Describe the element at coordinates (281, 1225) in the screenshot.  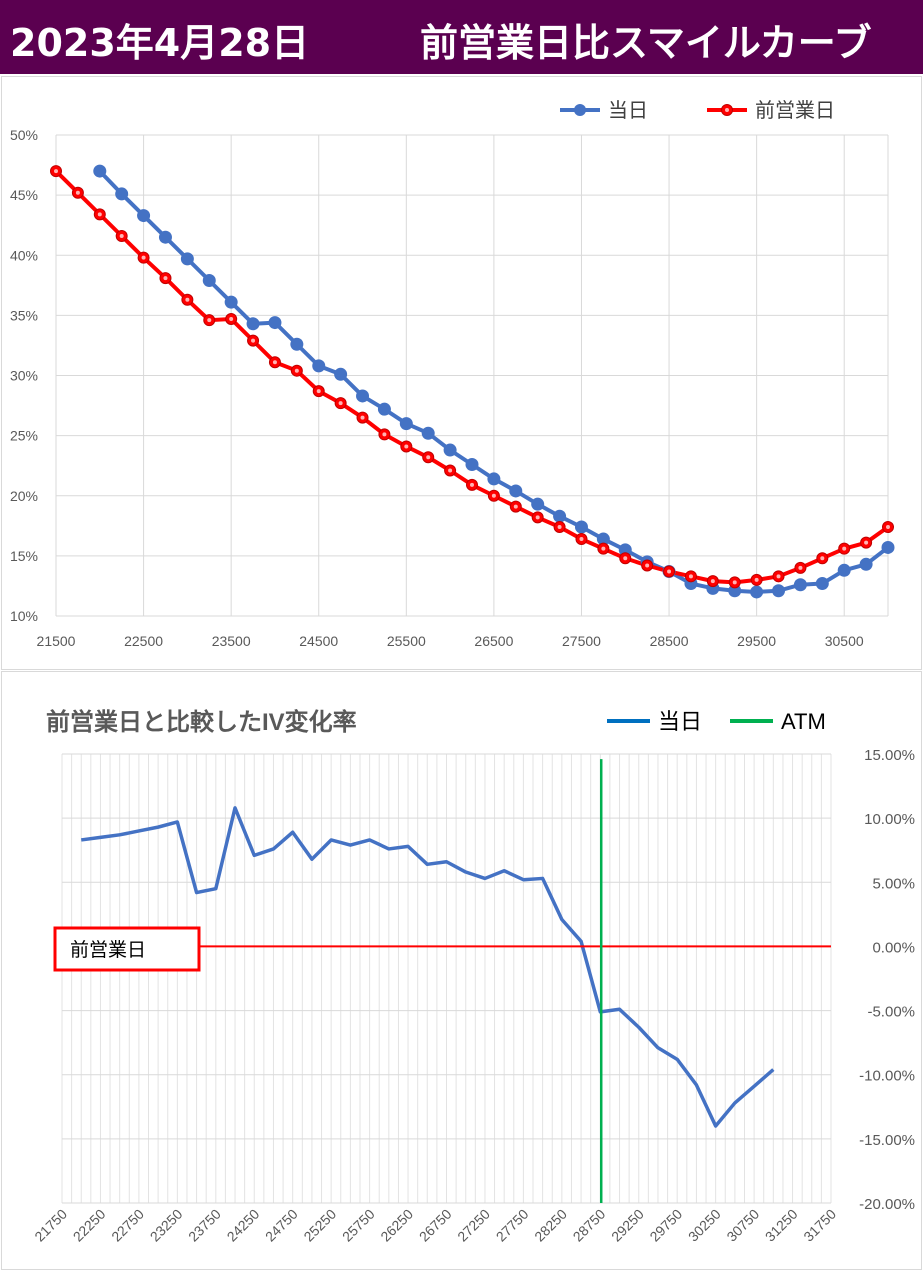
I see `x-tick-label: 24750` at that location.